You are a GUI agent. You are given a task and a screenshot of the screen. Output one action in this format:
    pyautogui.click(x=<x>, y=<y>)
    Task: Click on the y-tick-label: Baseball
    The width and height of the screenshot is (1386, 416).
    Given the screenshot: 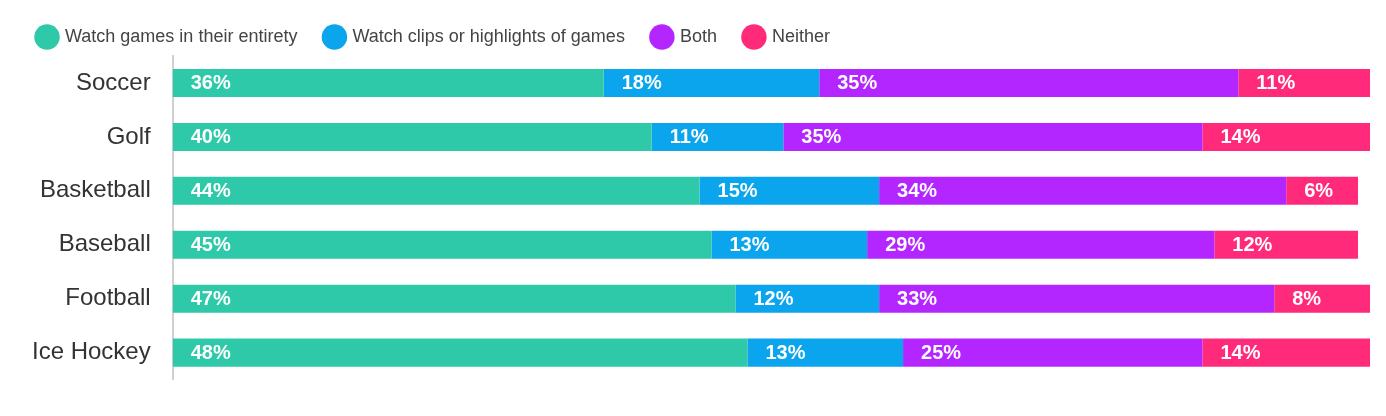 What is the action you would take?
    pyautogui.click(x=104, y=243)
    